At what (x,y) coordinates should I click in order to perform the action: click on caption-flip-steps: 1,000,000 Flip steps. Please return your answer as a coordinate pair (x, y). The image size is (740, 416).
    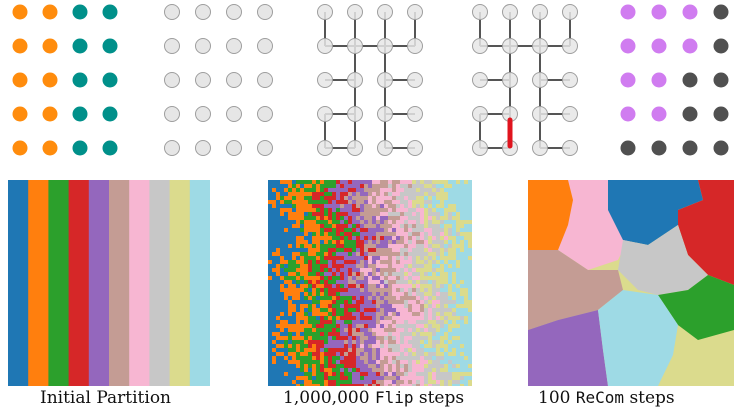
    Looking at the image, I should click on (373, 398).